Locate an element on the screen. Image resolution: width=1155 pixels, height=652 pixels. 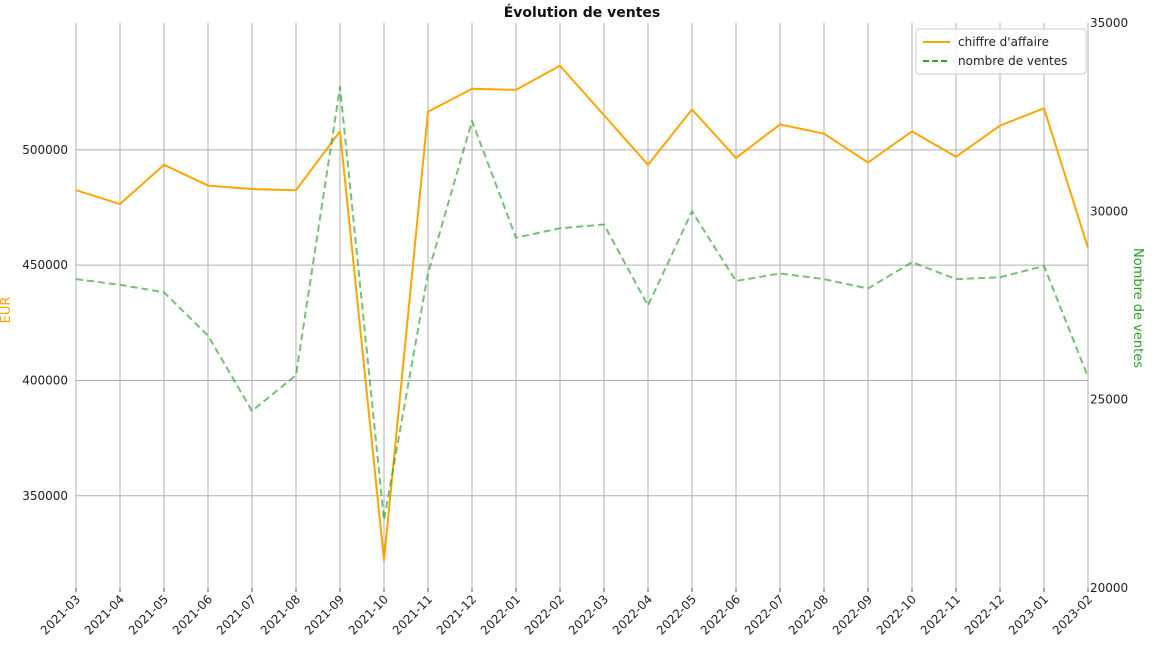
legend-label-nombre: nombre de ventes is located at coordinates (1012, 61).